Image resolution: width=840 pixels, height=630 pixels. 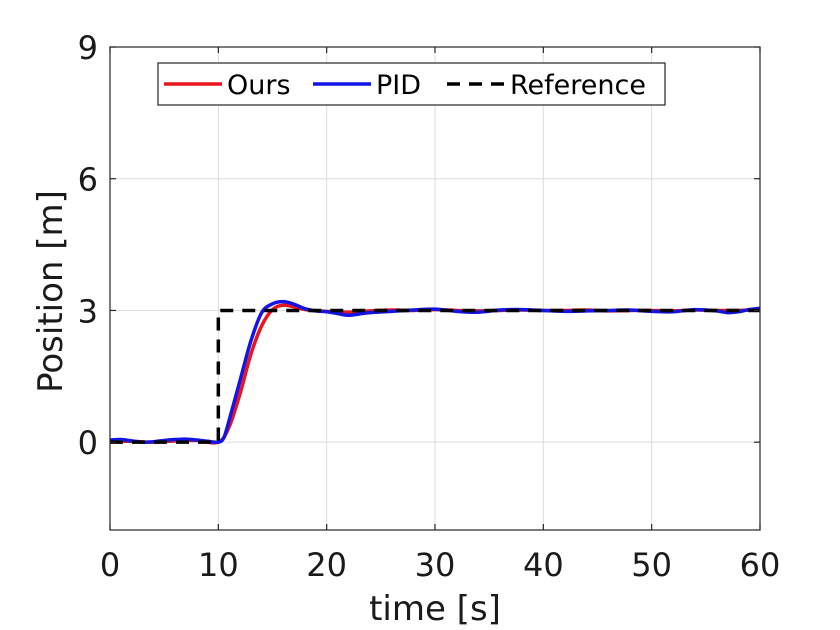 I want to click on legend-label-ours: Ours, so click(x=259, y=85).